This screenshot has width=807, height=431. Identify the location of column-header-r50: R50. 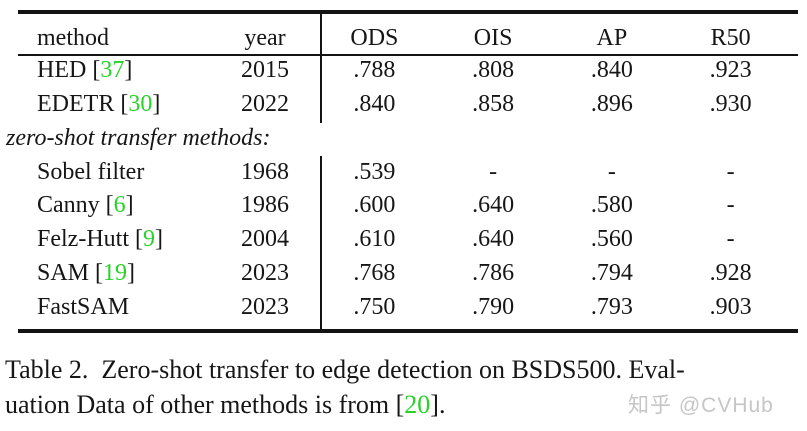
(730, 38).